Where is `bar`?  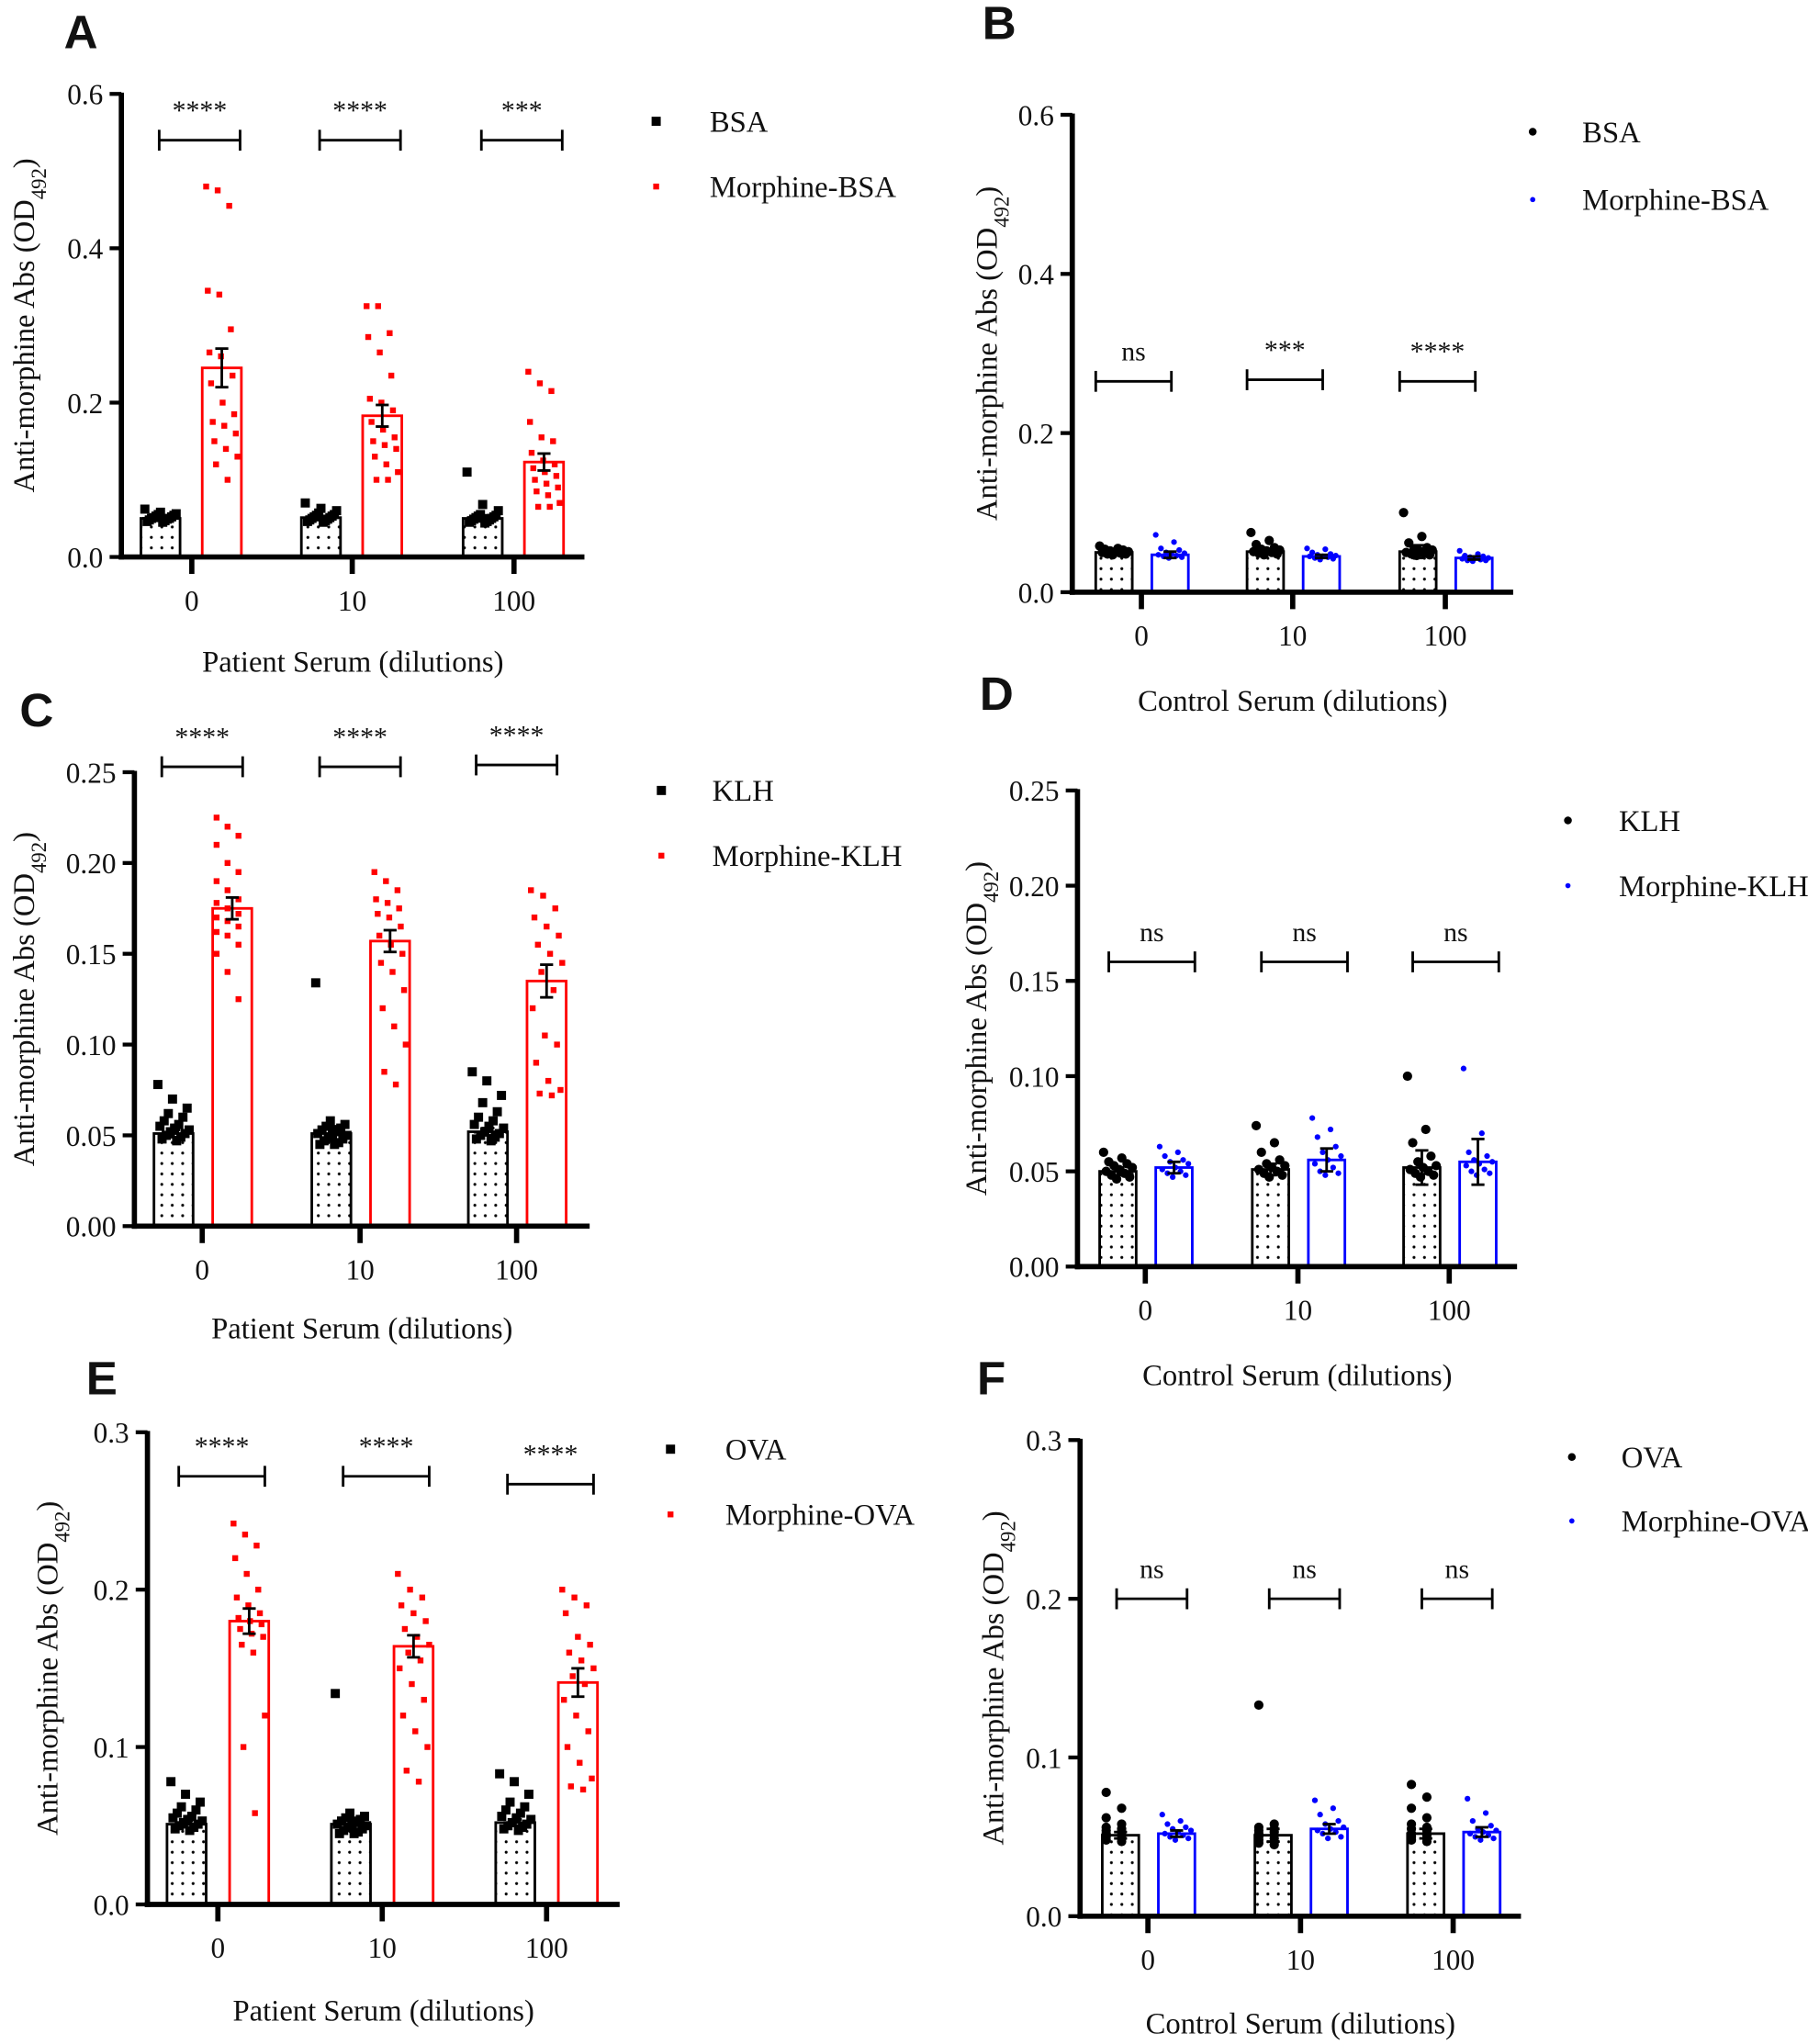
bar is located at coordinates (187, 1864).